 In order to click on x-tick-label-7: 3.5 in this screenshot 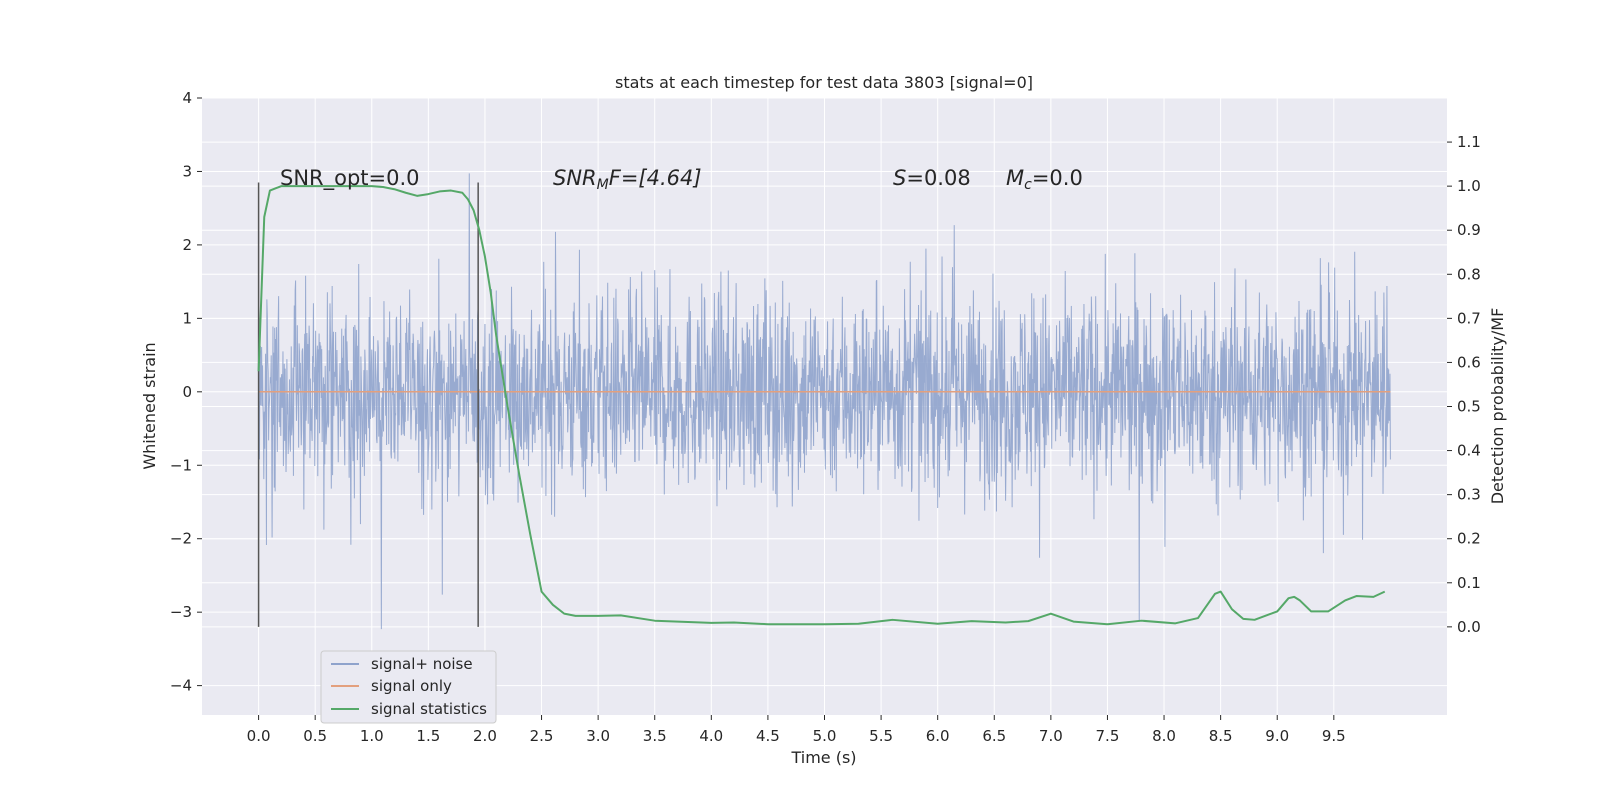, I will do `click(655, 736)`.